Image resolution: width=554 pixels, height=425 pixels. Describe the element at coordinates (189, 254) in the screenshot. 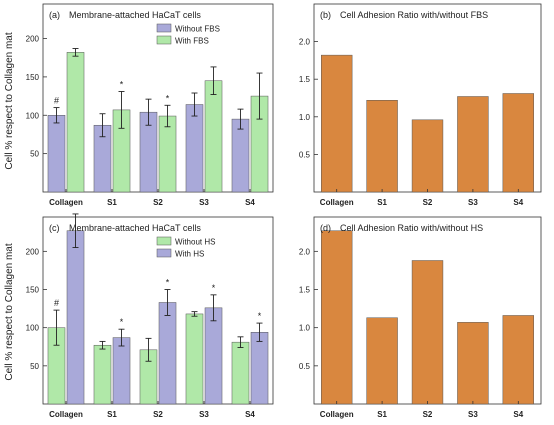

I see `legend-label: With HS` at that location.